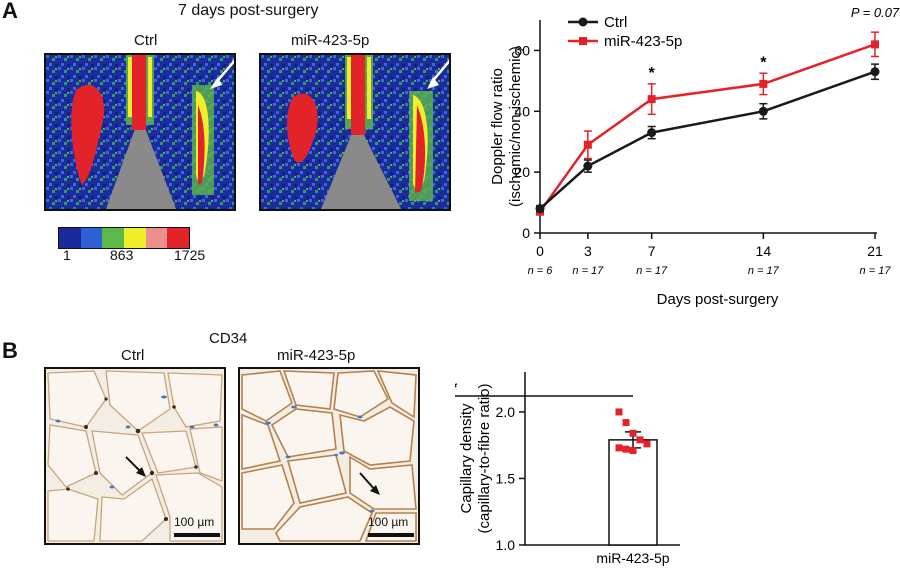  What do you see at coordinates (466, 458) in the screenshot?
I see `y-axis-label: Capillary density` at bounding box center [466, 458].